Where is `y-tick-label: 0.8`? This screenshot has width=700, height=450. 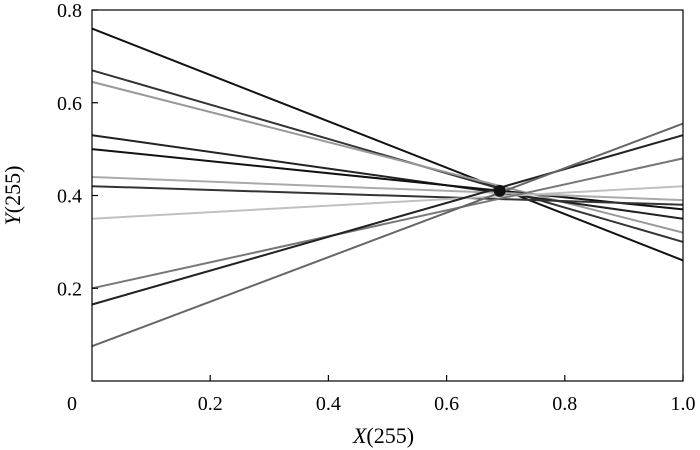
y-tick-label: 0.8 is located at coordinates (69, 11).